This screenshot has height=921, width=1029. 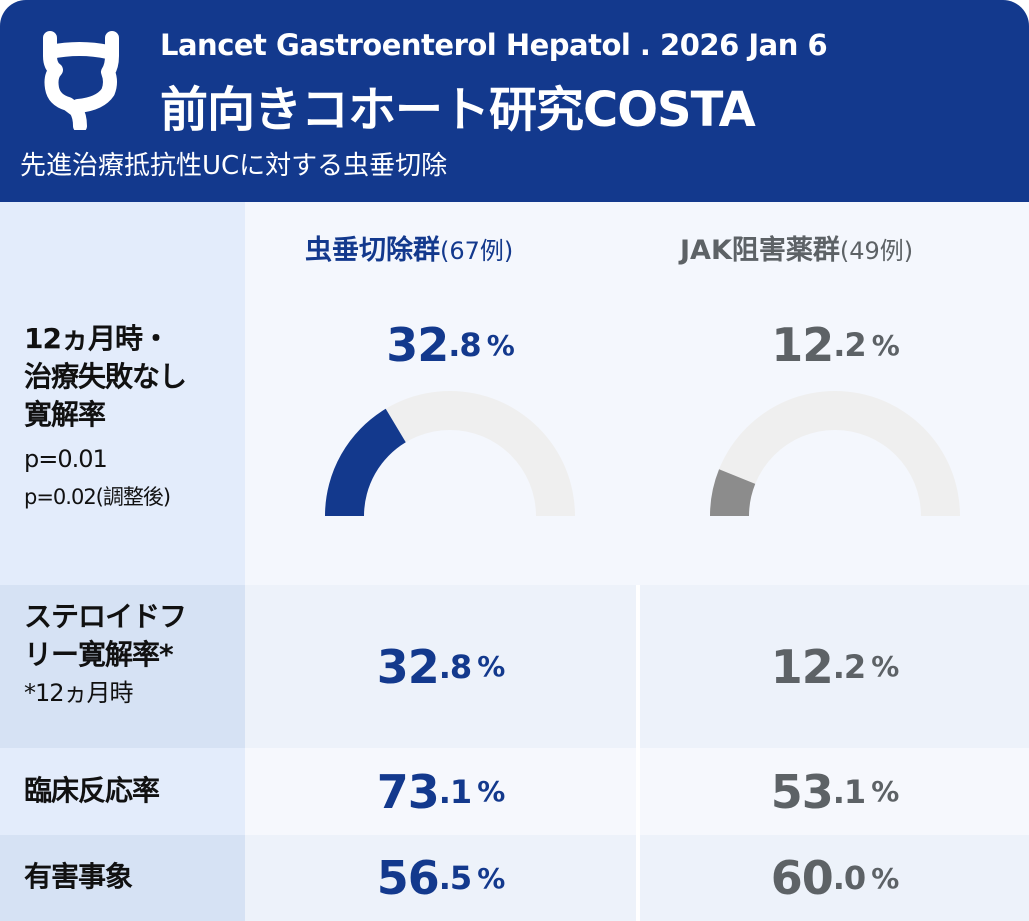 I want to click on page-title: 前向きコホート研究COSTA, so click(x=458, y=110).